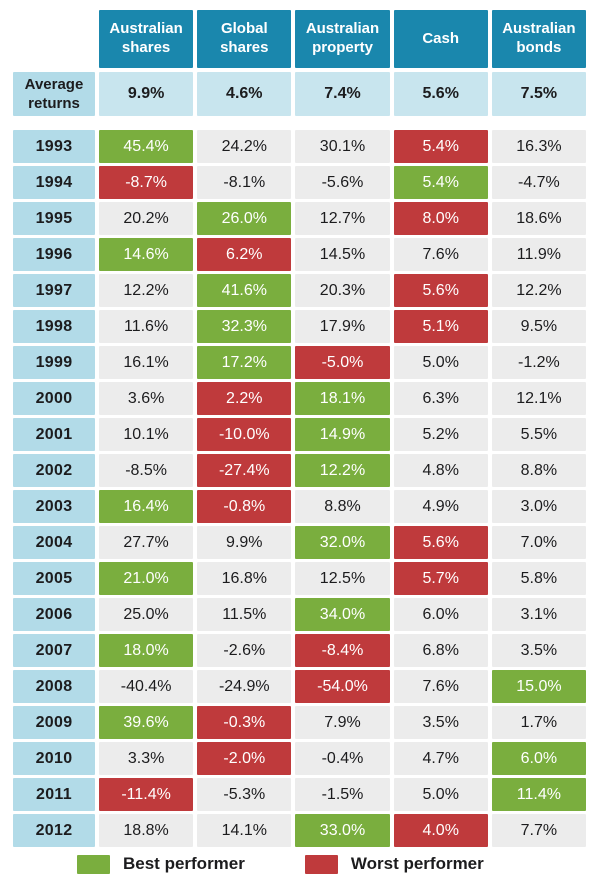 The image size is (600, 884). What do you see at coordinates (440, 470) in the screenshot?
I see `value-cell: 4.8%` at bounding box center [440, 470].